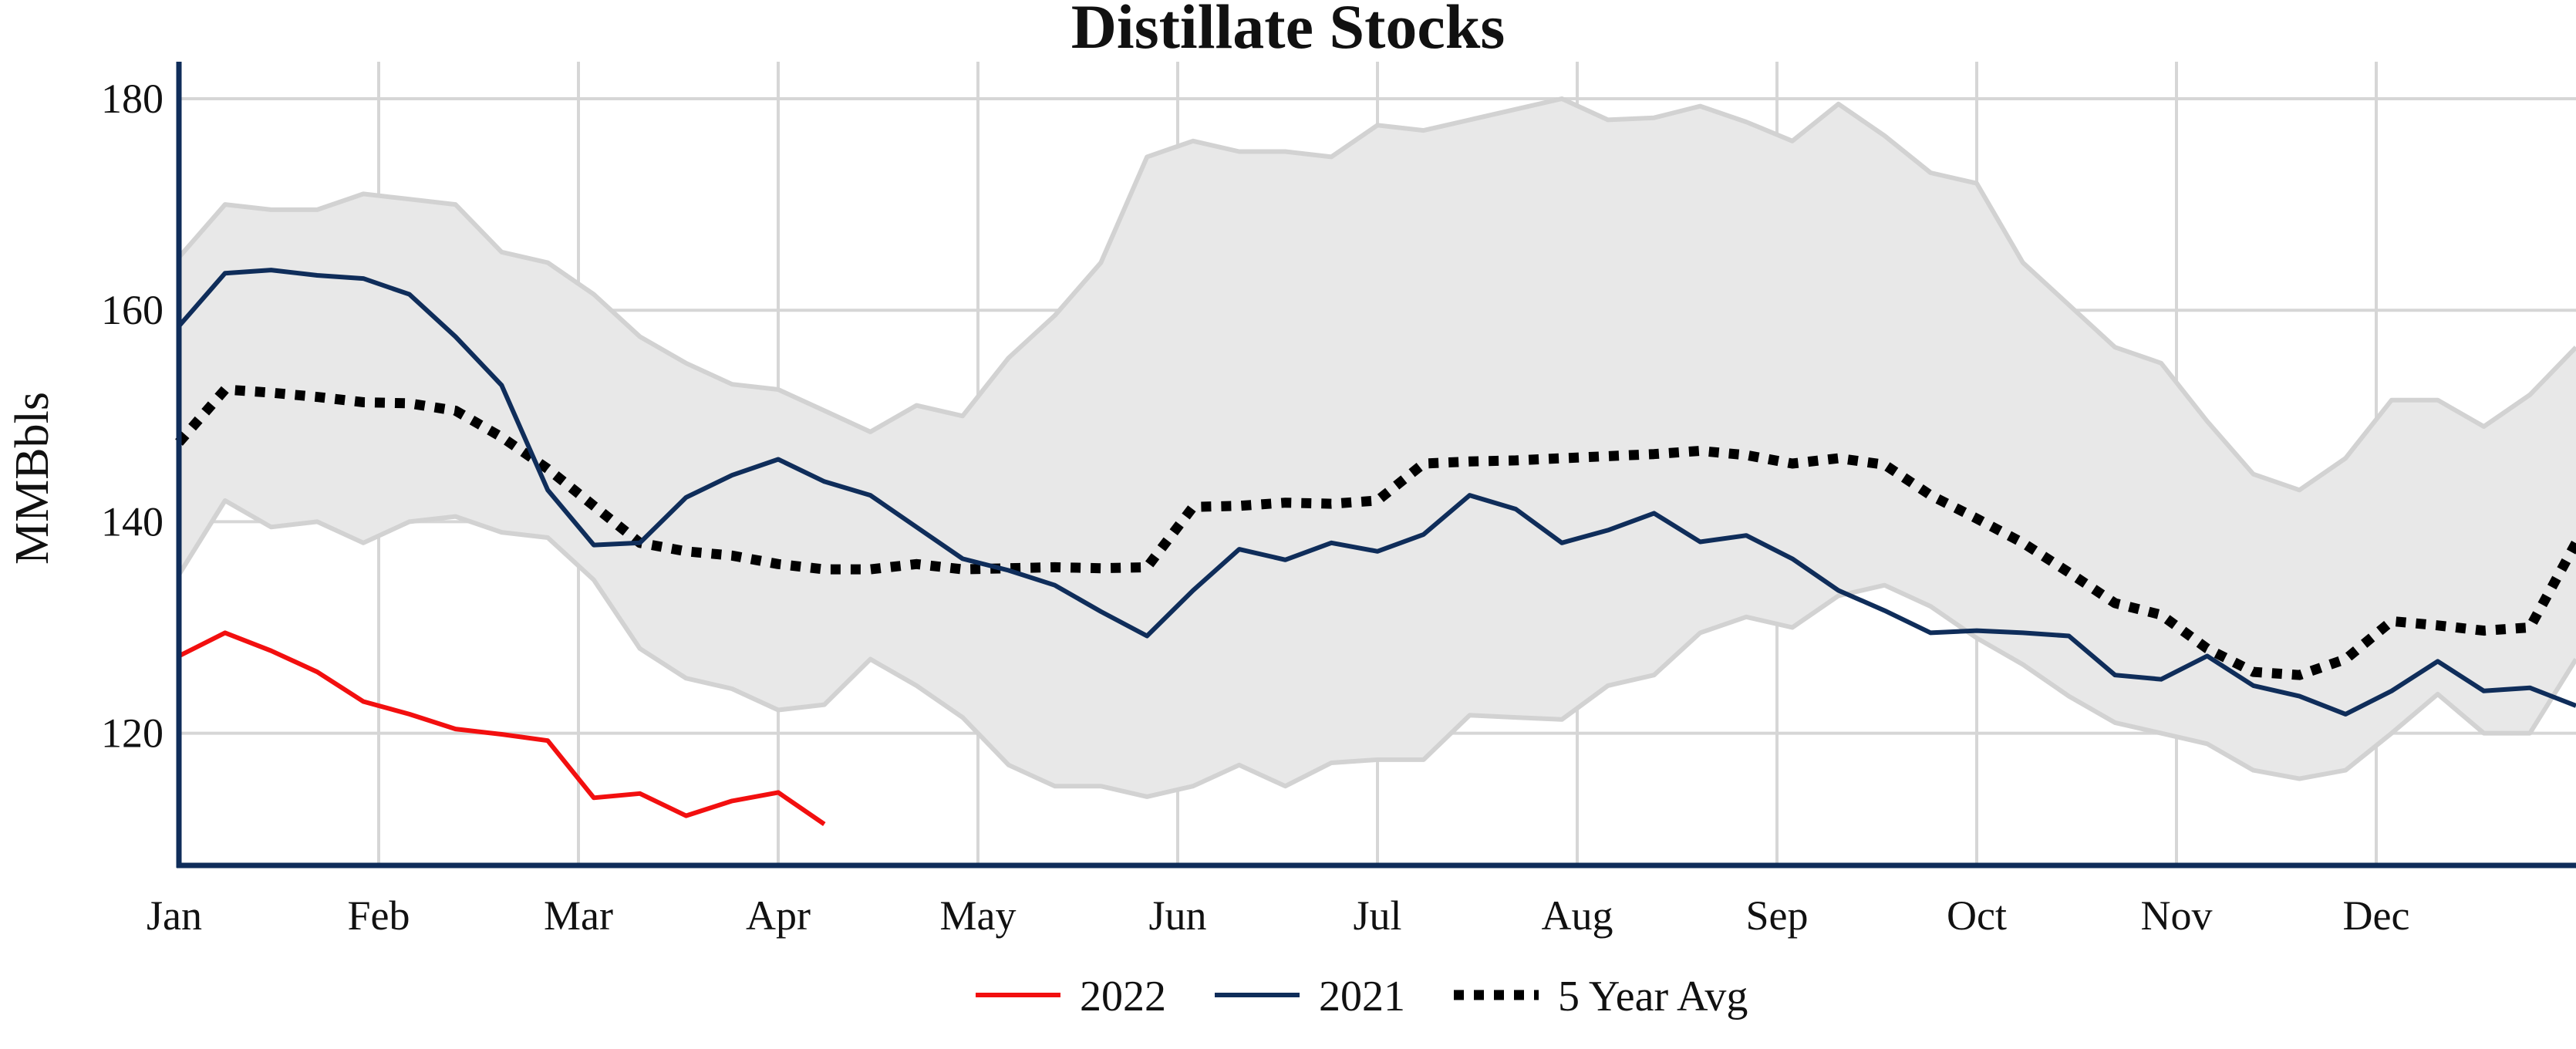 This screenshot has width=2576, height=1049. Describe the element at coordinates (778, 915) in the screenshot. I see `x-tick-label-apr: Apr` at that location.